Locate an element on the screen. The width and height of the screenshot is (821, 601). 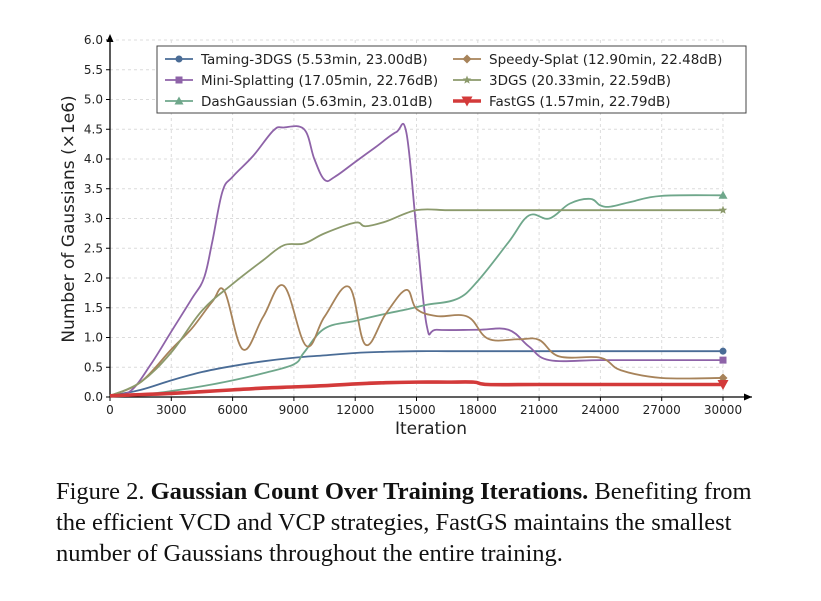
legend-label-4: 3DGS (20.33min, 22.59dB) is located at coordinates (580, 81).